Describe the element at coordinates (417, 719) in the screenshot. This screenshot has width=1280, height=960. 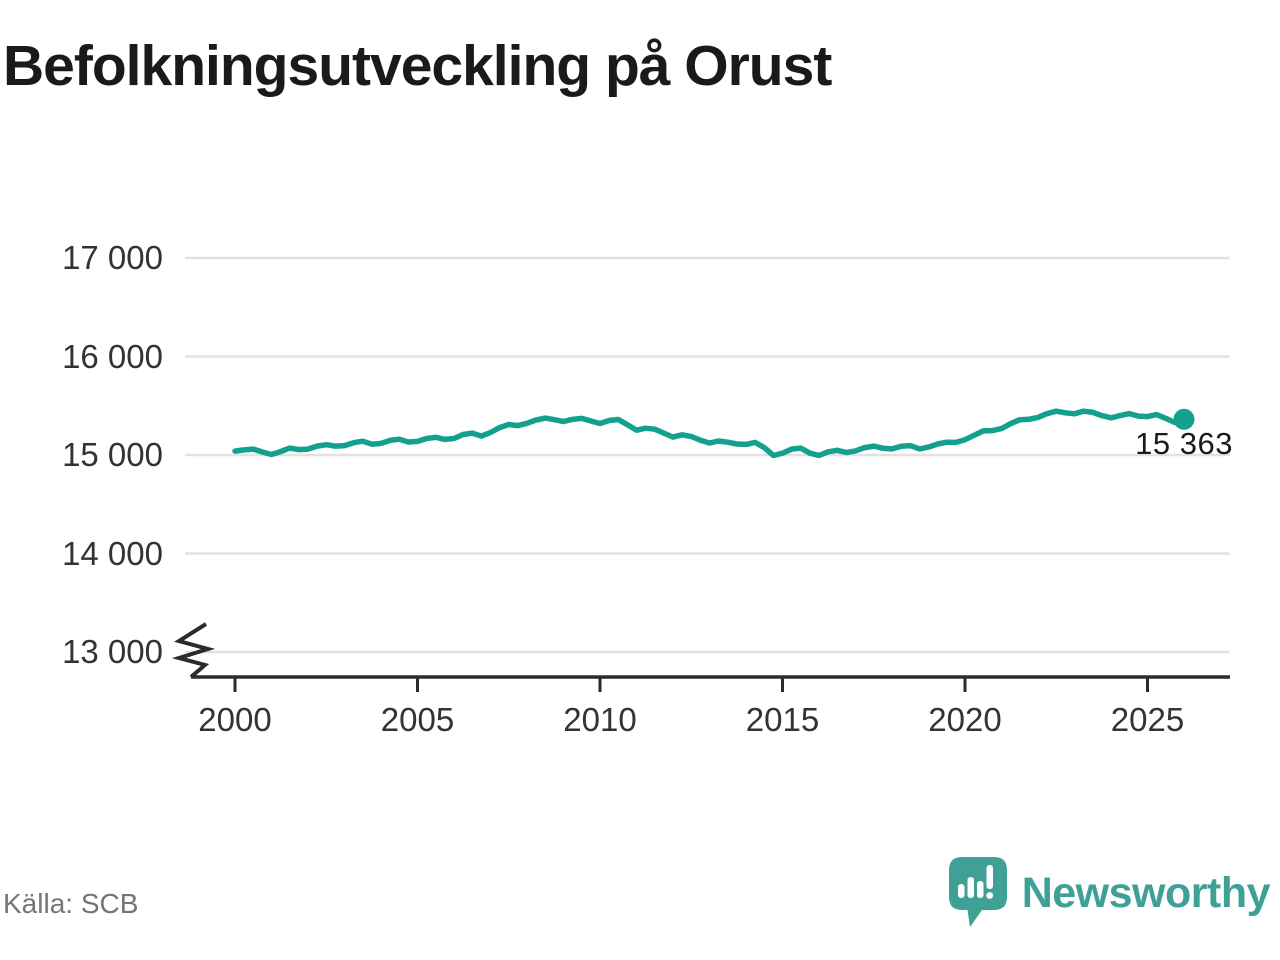
I see `x-tick-label: 2005` at that location.